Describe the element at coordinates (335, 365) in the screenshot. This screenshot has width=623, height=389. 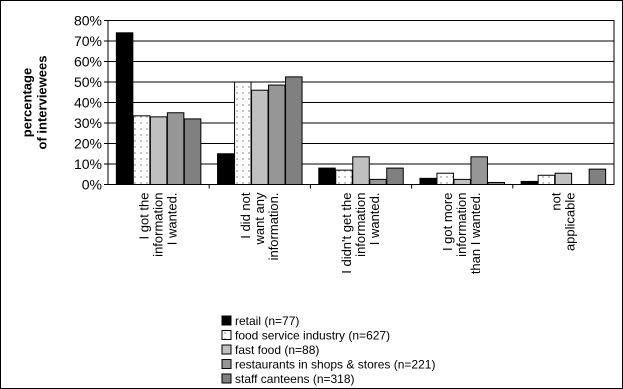
I see `legend-label: restaurants in shops & stores (n=221)` at that location.